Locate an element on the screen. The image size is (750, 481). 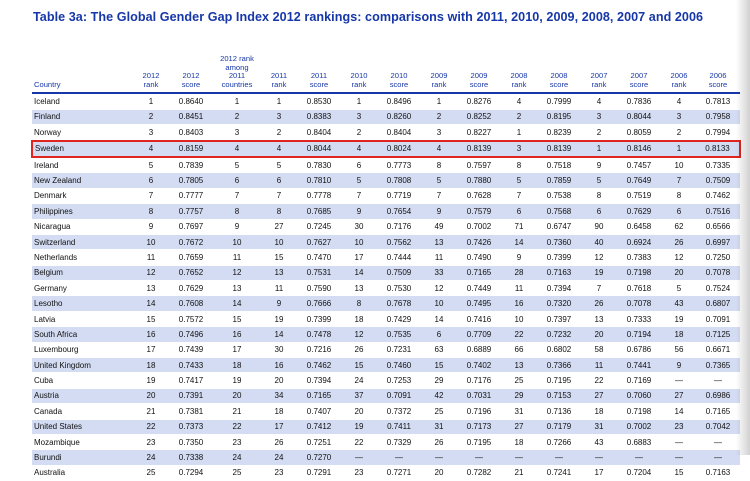
score-2011-cell: 0.7830 is located at coordinates (319, 165).